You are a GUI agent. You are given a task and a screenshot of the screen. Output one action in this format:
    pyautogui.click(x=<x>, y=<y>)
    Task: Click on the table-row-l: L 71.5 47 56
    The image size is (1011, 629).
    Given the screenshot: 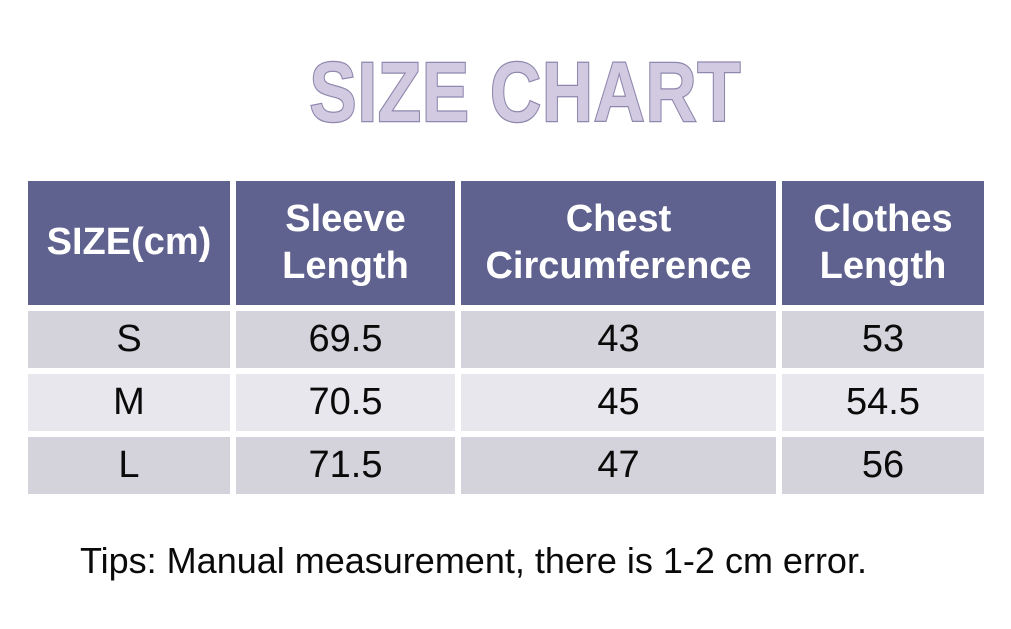 What is the action you would take?
    pyautogui.click(x=506, y=465)
    